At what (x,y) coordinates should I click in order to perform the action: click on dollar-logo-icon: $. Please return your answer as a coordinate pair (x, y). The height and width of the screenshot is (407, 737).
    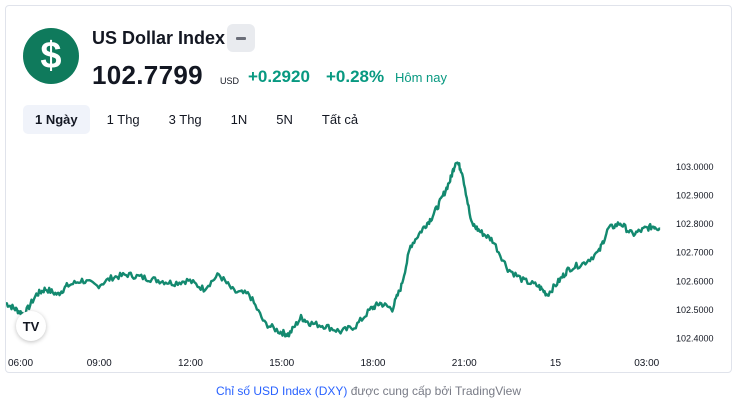
    Looking at the image, I should click on (51, 56).